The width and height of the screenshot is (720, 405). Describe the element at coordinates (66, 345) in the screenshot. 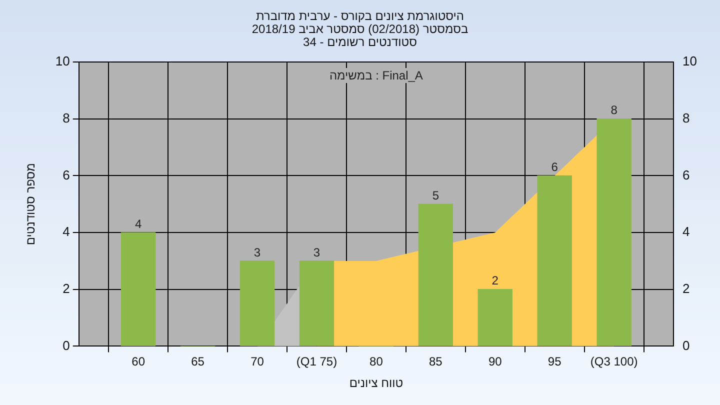

I see `y-tick-label: 0` at that location.